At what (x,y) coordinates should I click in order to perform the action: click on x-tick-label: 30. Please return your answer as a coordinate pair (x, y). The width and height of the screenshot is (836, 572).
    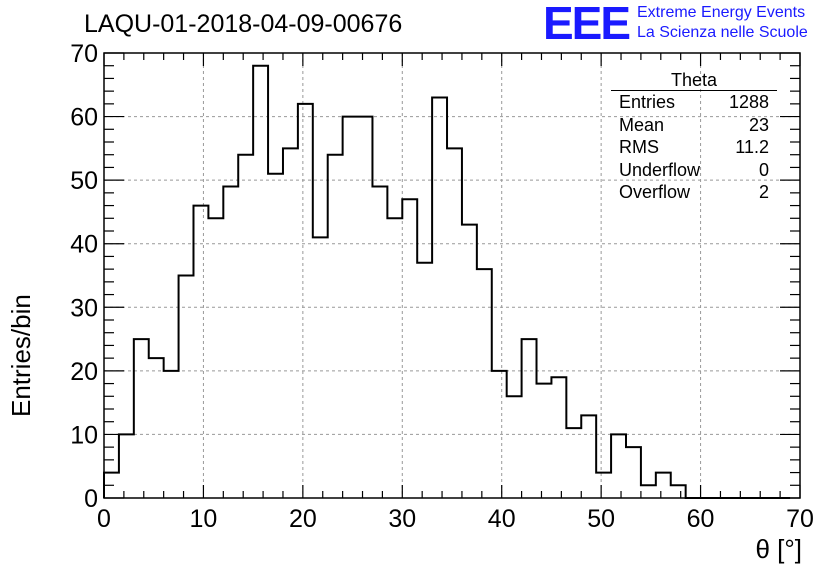
    Looking at the image, I should click on (402, 519).